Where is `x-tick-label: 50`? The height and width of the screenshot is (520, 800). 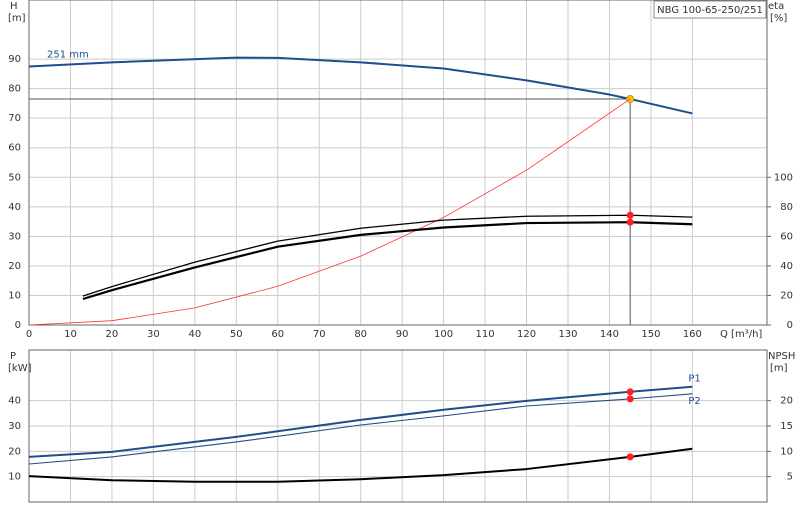 x-tick-label: 50 is located at coordinates (236, 334).